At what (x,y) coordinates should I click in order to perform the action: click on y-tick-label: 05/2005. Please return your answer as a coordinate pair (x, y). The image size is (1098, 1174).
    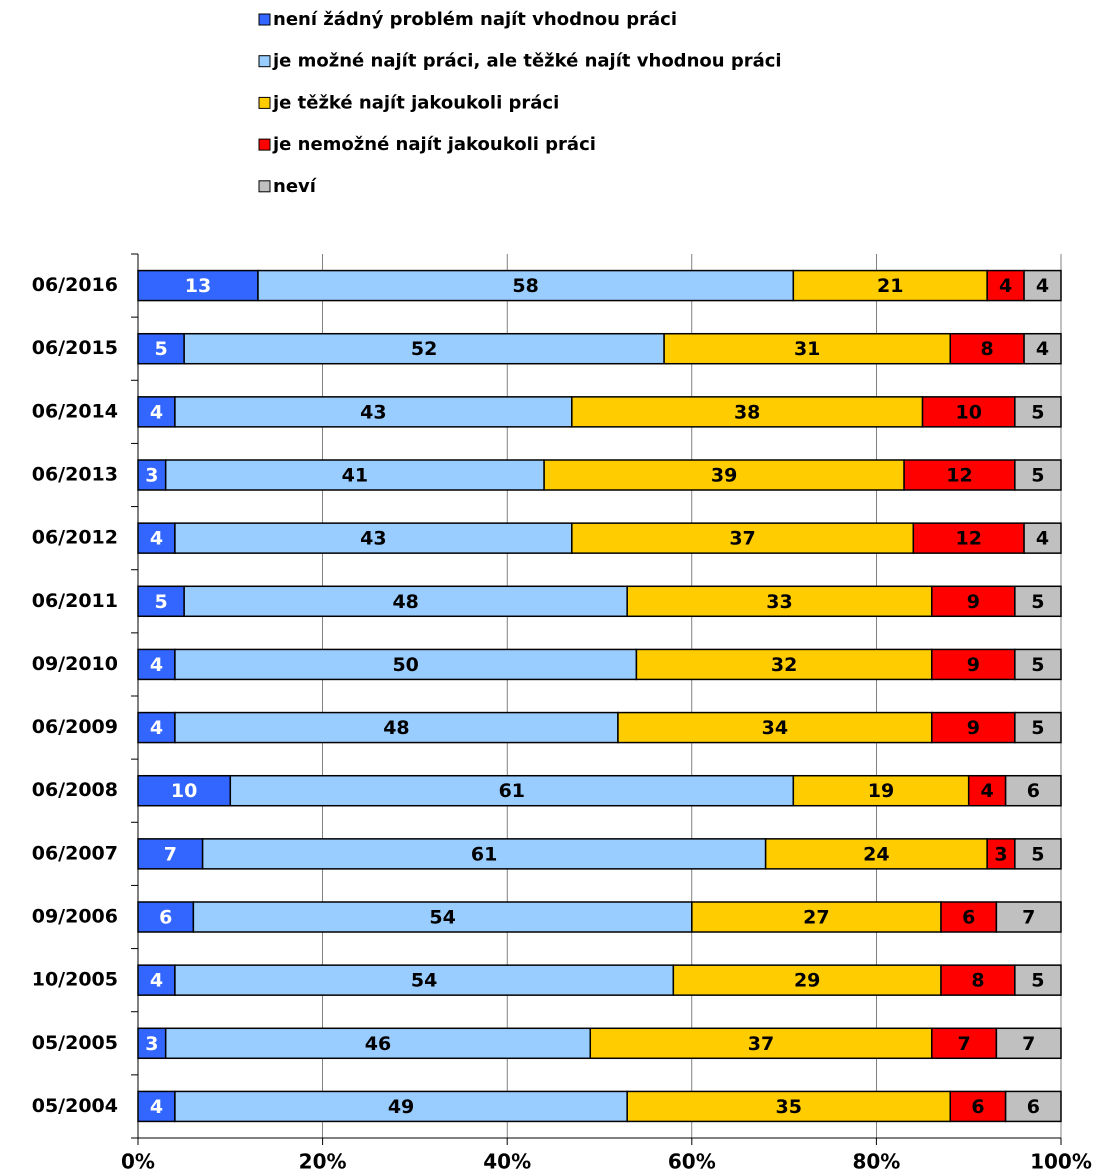
    Looking at the image, I should click on (75, 1043).